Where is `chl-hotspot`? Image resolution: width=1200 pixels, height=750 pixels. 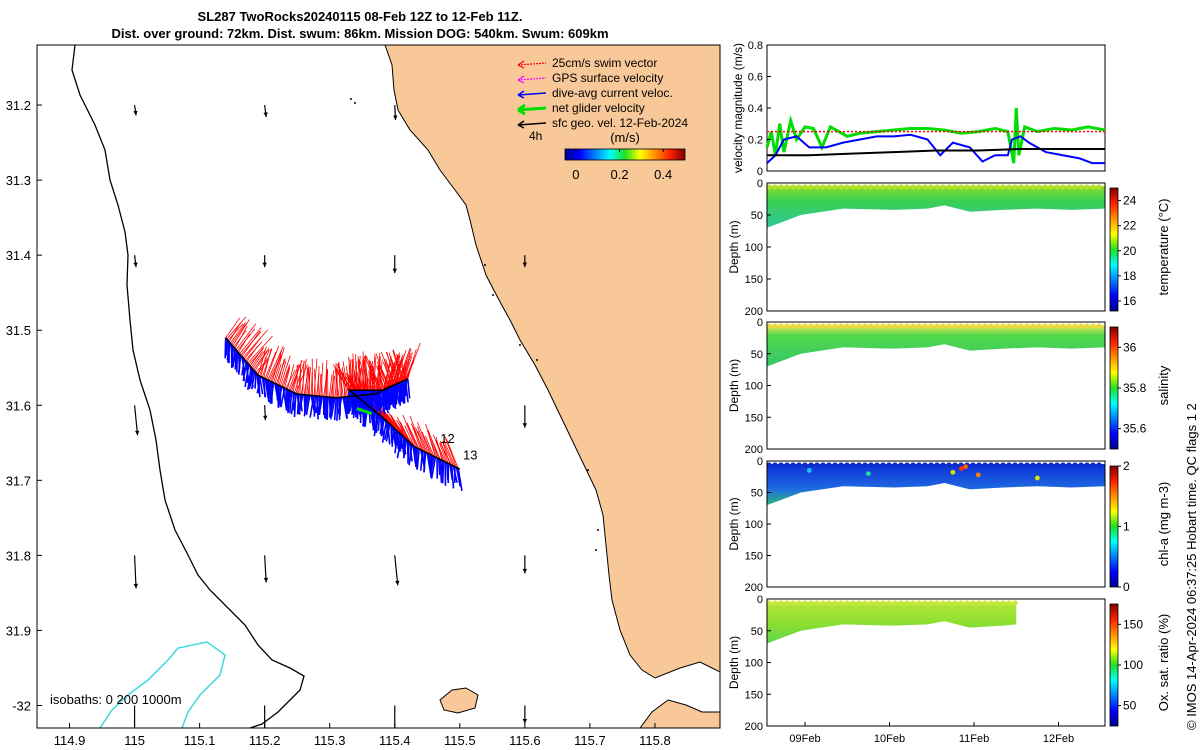
chl-hotspot is located at coordinates (965, 467).